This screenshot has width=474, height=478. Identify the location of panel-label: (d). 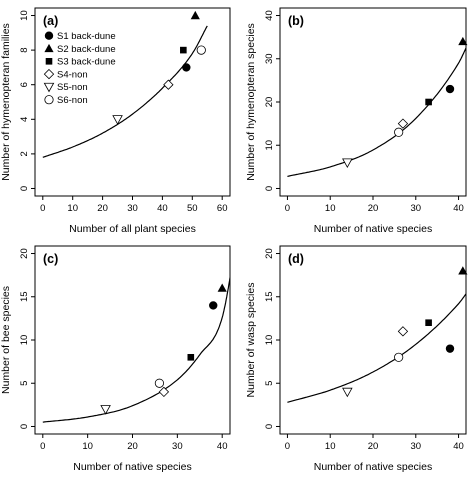
(296, 259).